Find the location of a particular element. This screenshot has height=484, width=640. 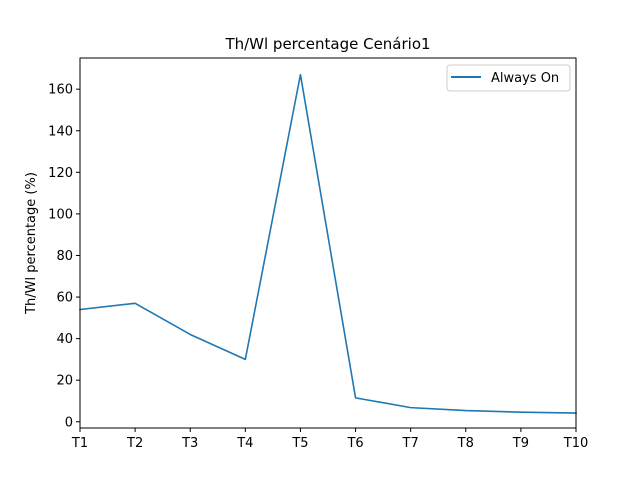

chart-title: Th/Wl percentage Cenário1 is located at coordinates (327, 44).